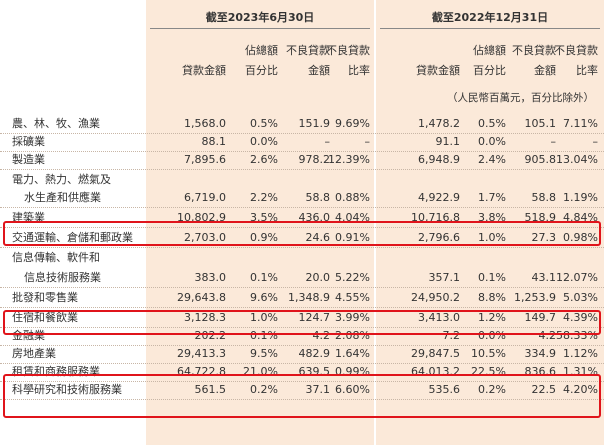 The width and height of the screenshot is (604, 445). What do you see at coordinates (302, 336) in the screenshot?
I see `table-row: 金融業 202.2 0.1% 4.2 2.08% 7.2 0.0% 4.2 58.33%` at bounding box center [302, 336].